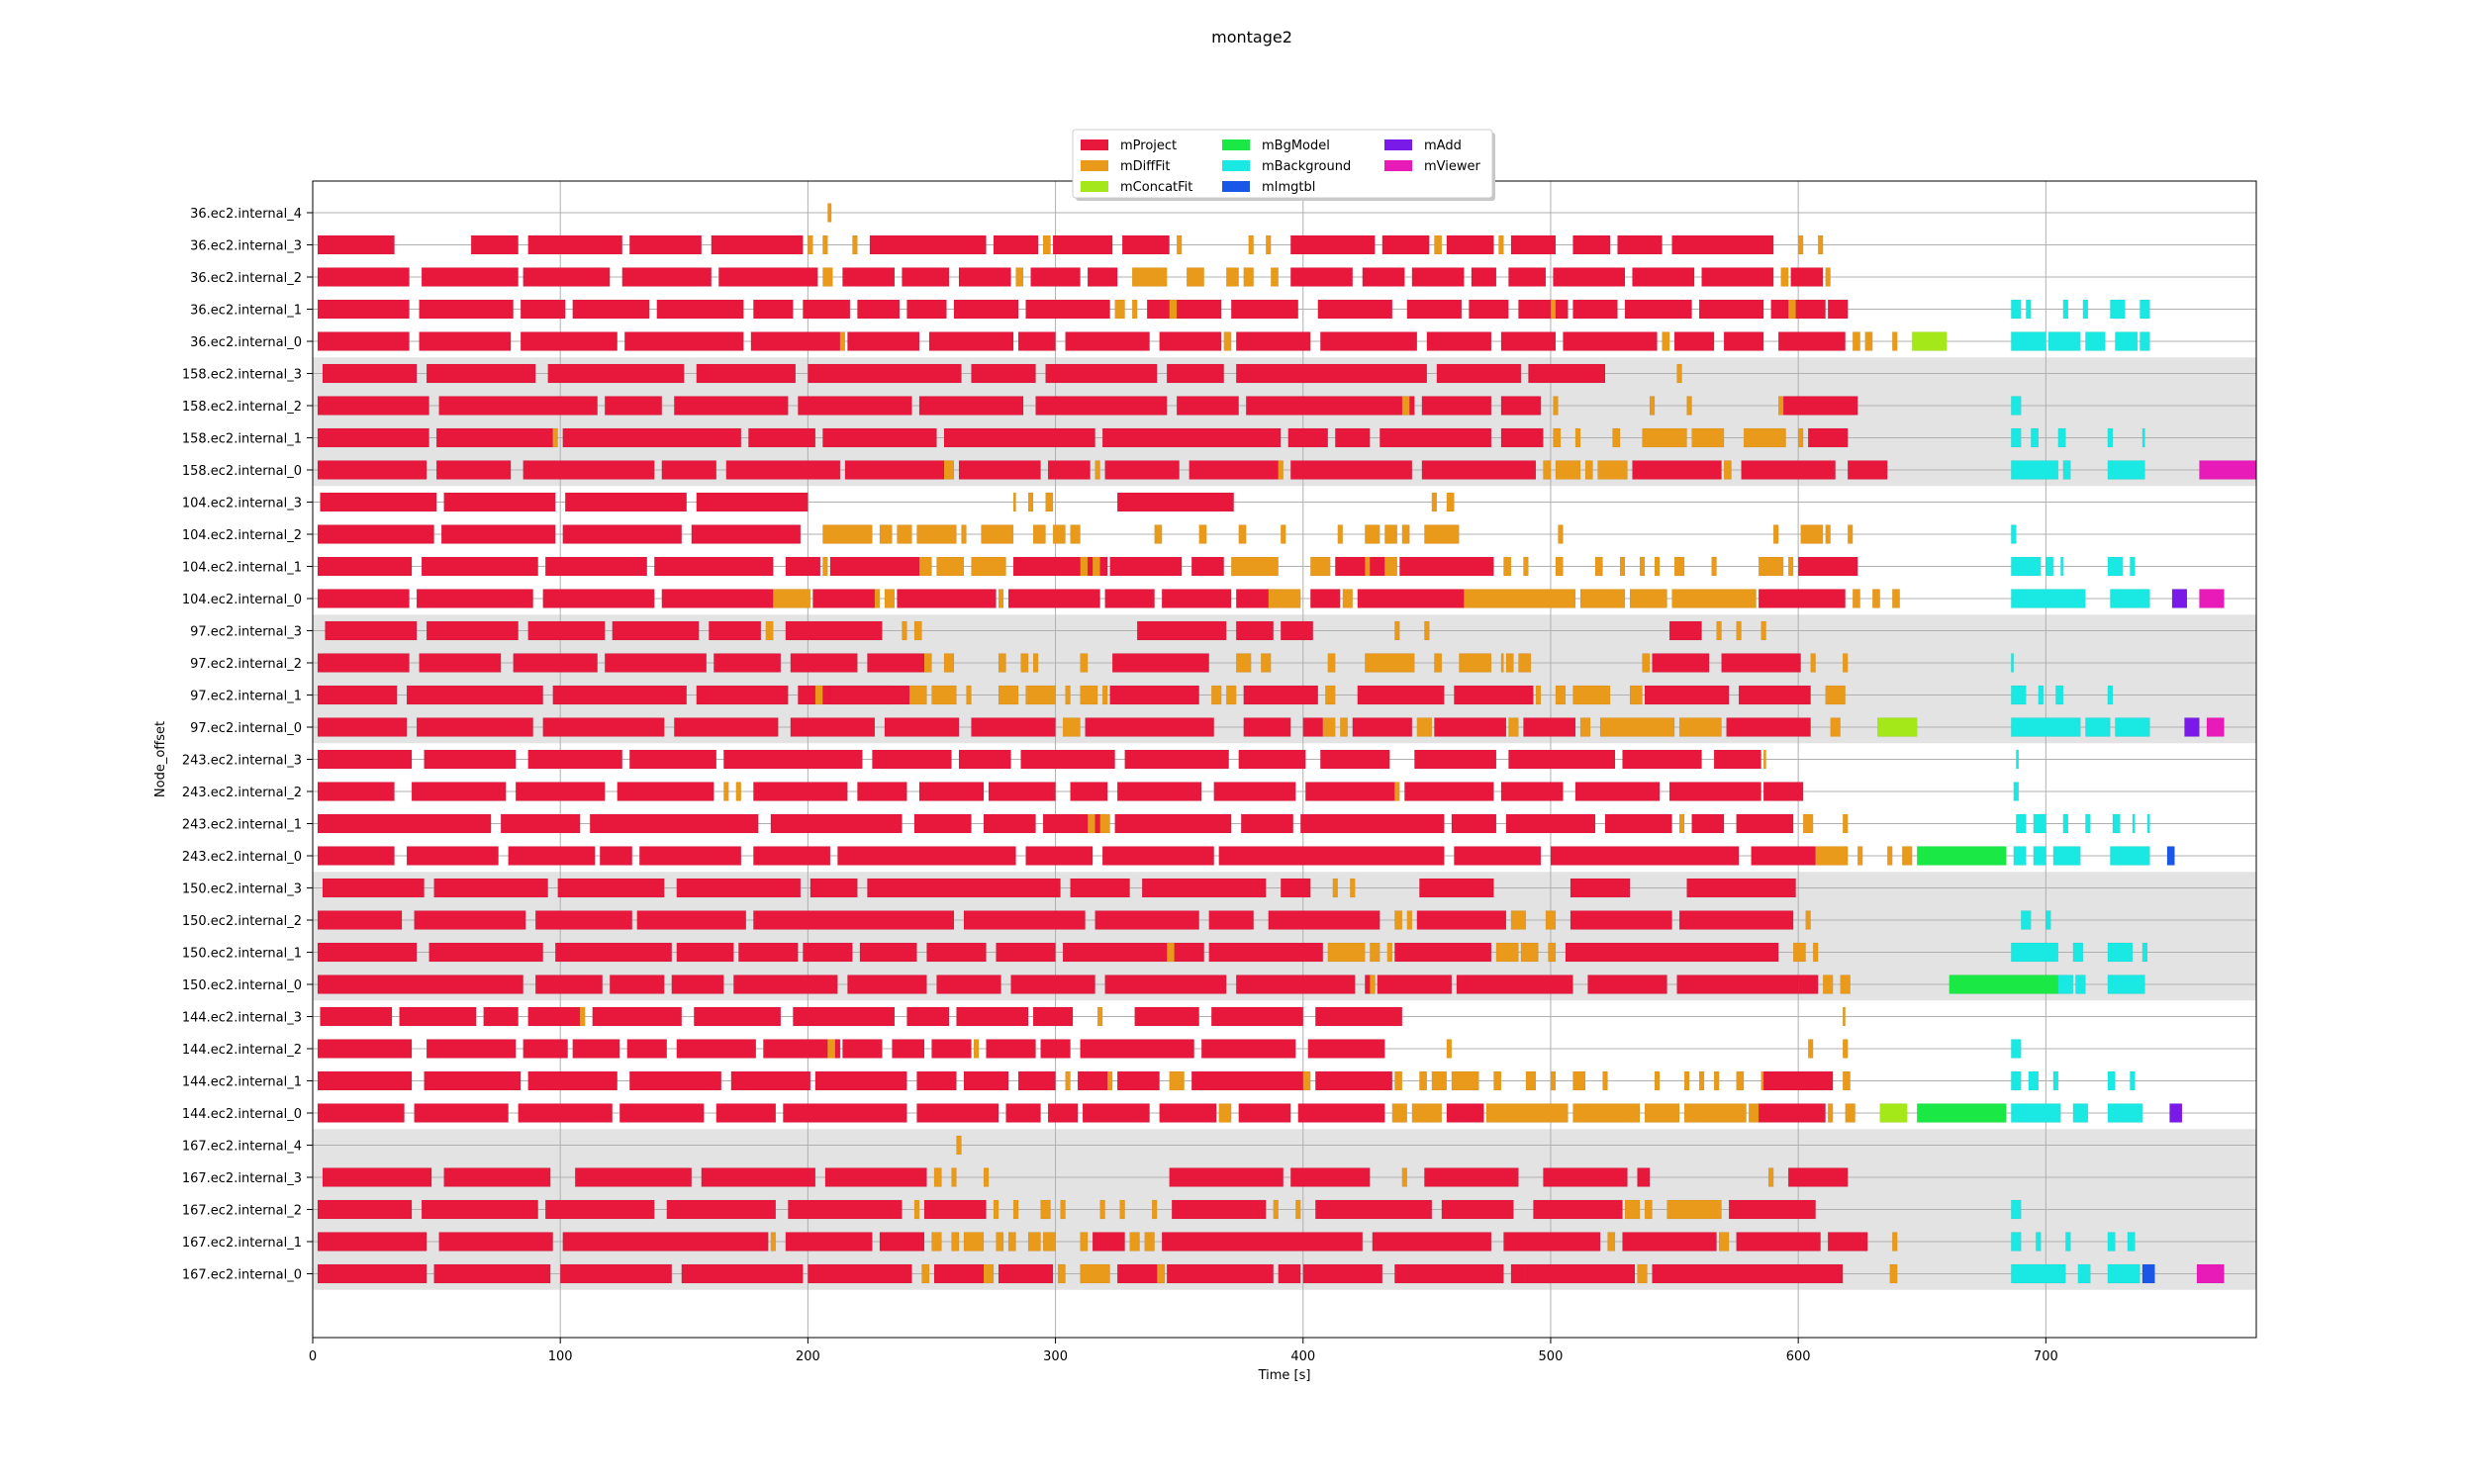 The image size is (2474, 1484). What do you see at coordinates (2170, 856) in the screenshot?
I see `task-bar-mImgtbl` at bounding box center [2170, 856].